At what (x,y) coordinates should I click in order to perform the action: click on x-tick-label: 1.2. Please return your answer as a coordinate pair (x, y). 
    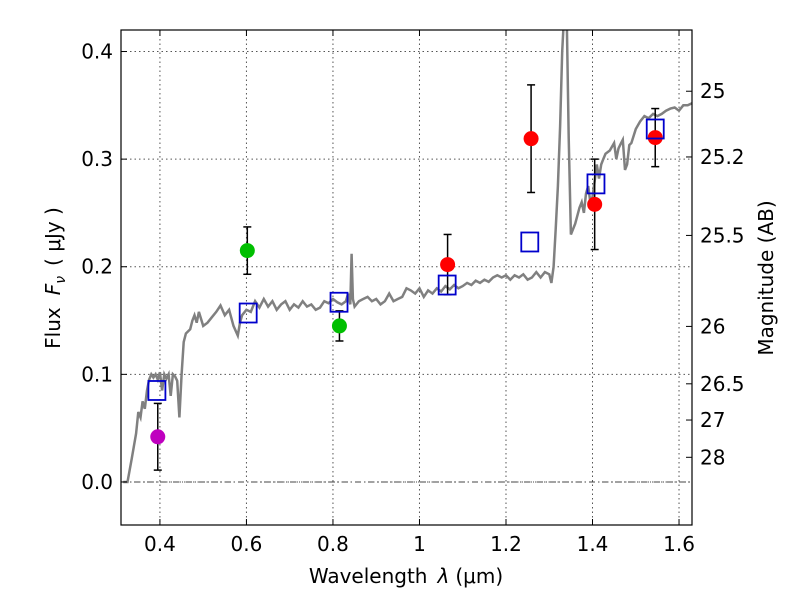
    Looking at the image, I should click on (506, 544).